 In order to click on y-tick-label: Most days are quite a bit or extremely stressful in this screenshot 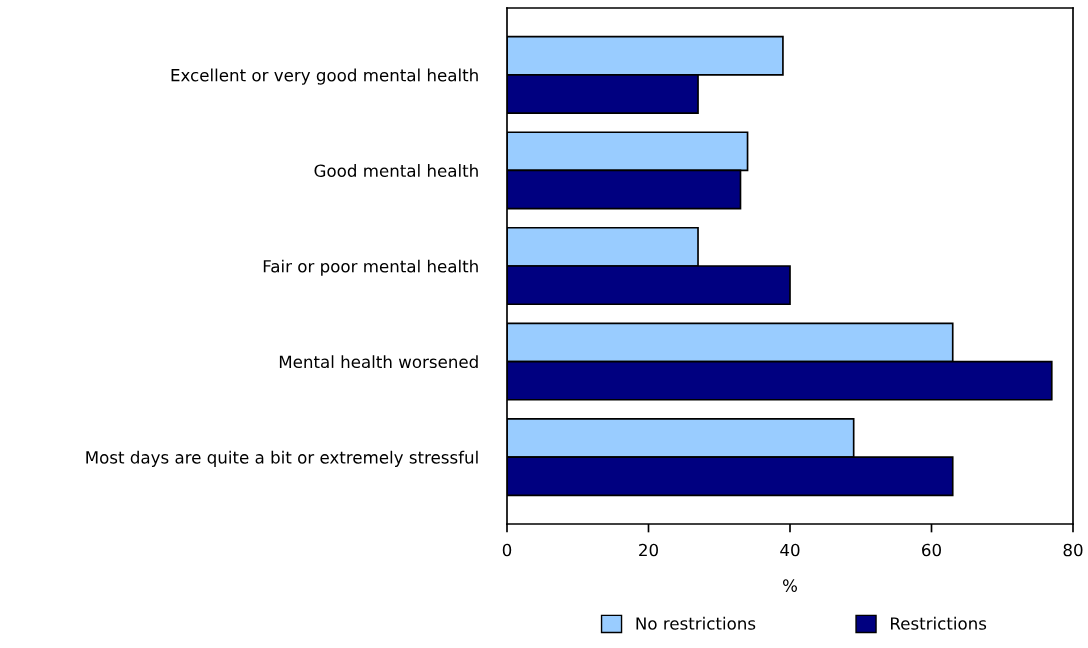, I will do `click(282, 458)`.